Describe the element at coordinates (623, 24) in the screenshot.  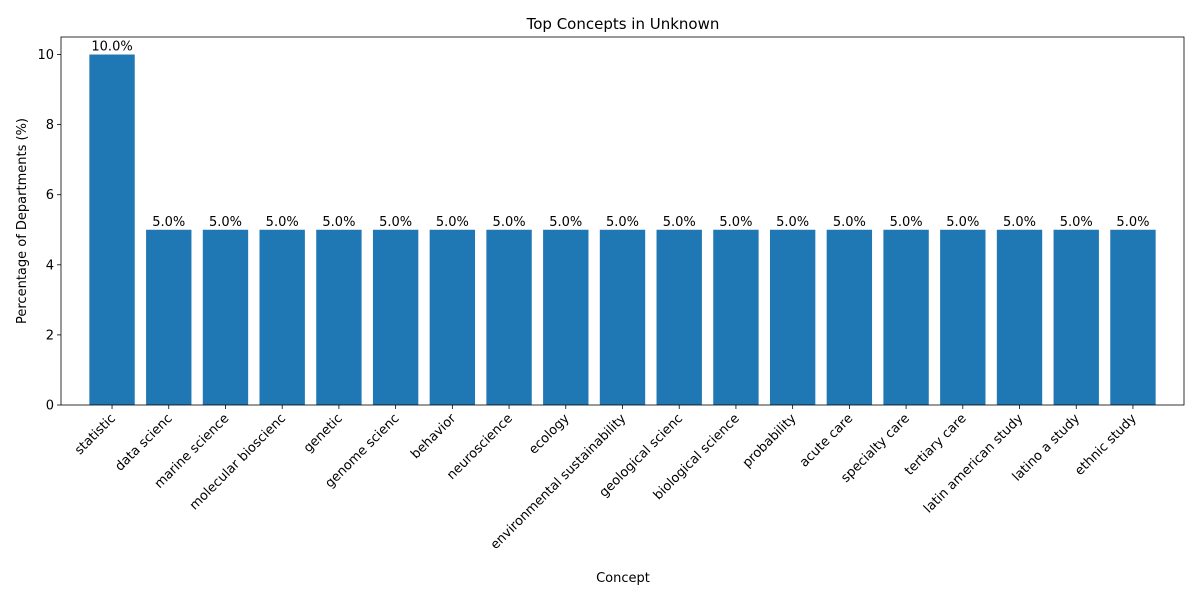
I see `chart-title: Top Concepts in Unknown` at that location.